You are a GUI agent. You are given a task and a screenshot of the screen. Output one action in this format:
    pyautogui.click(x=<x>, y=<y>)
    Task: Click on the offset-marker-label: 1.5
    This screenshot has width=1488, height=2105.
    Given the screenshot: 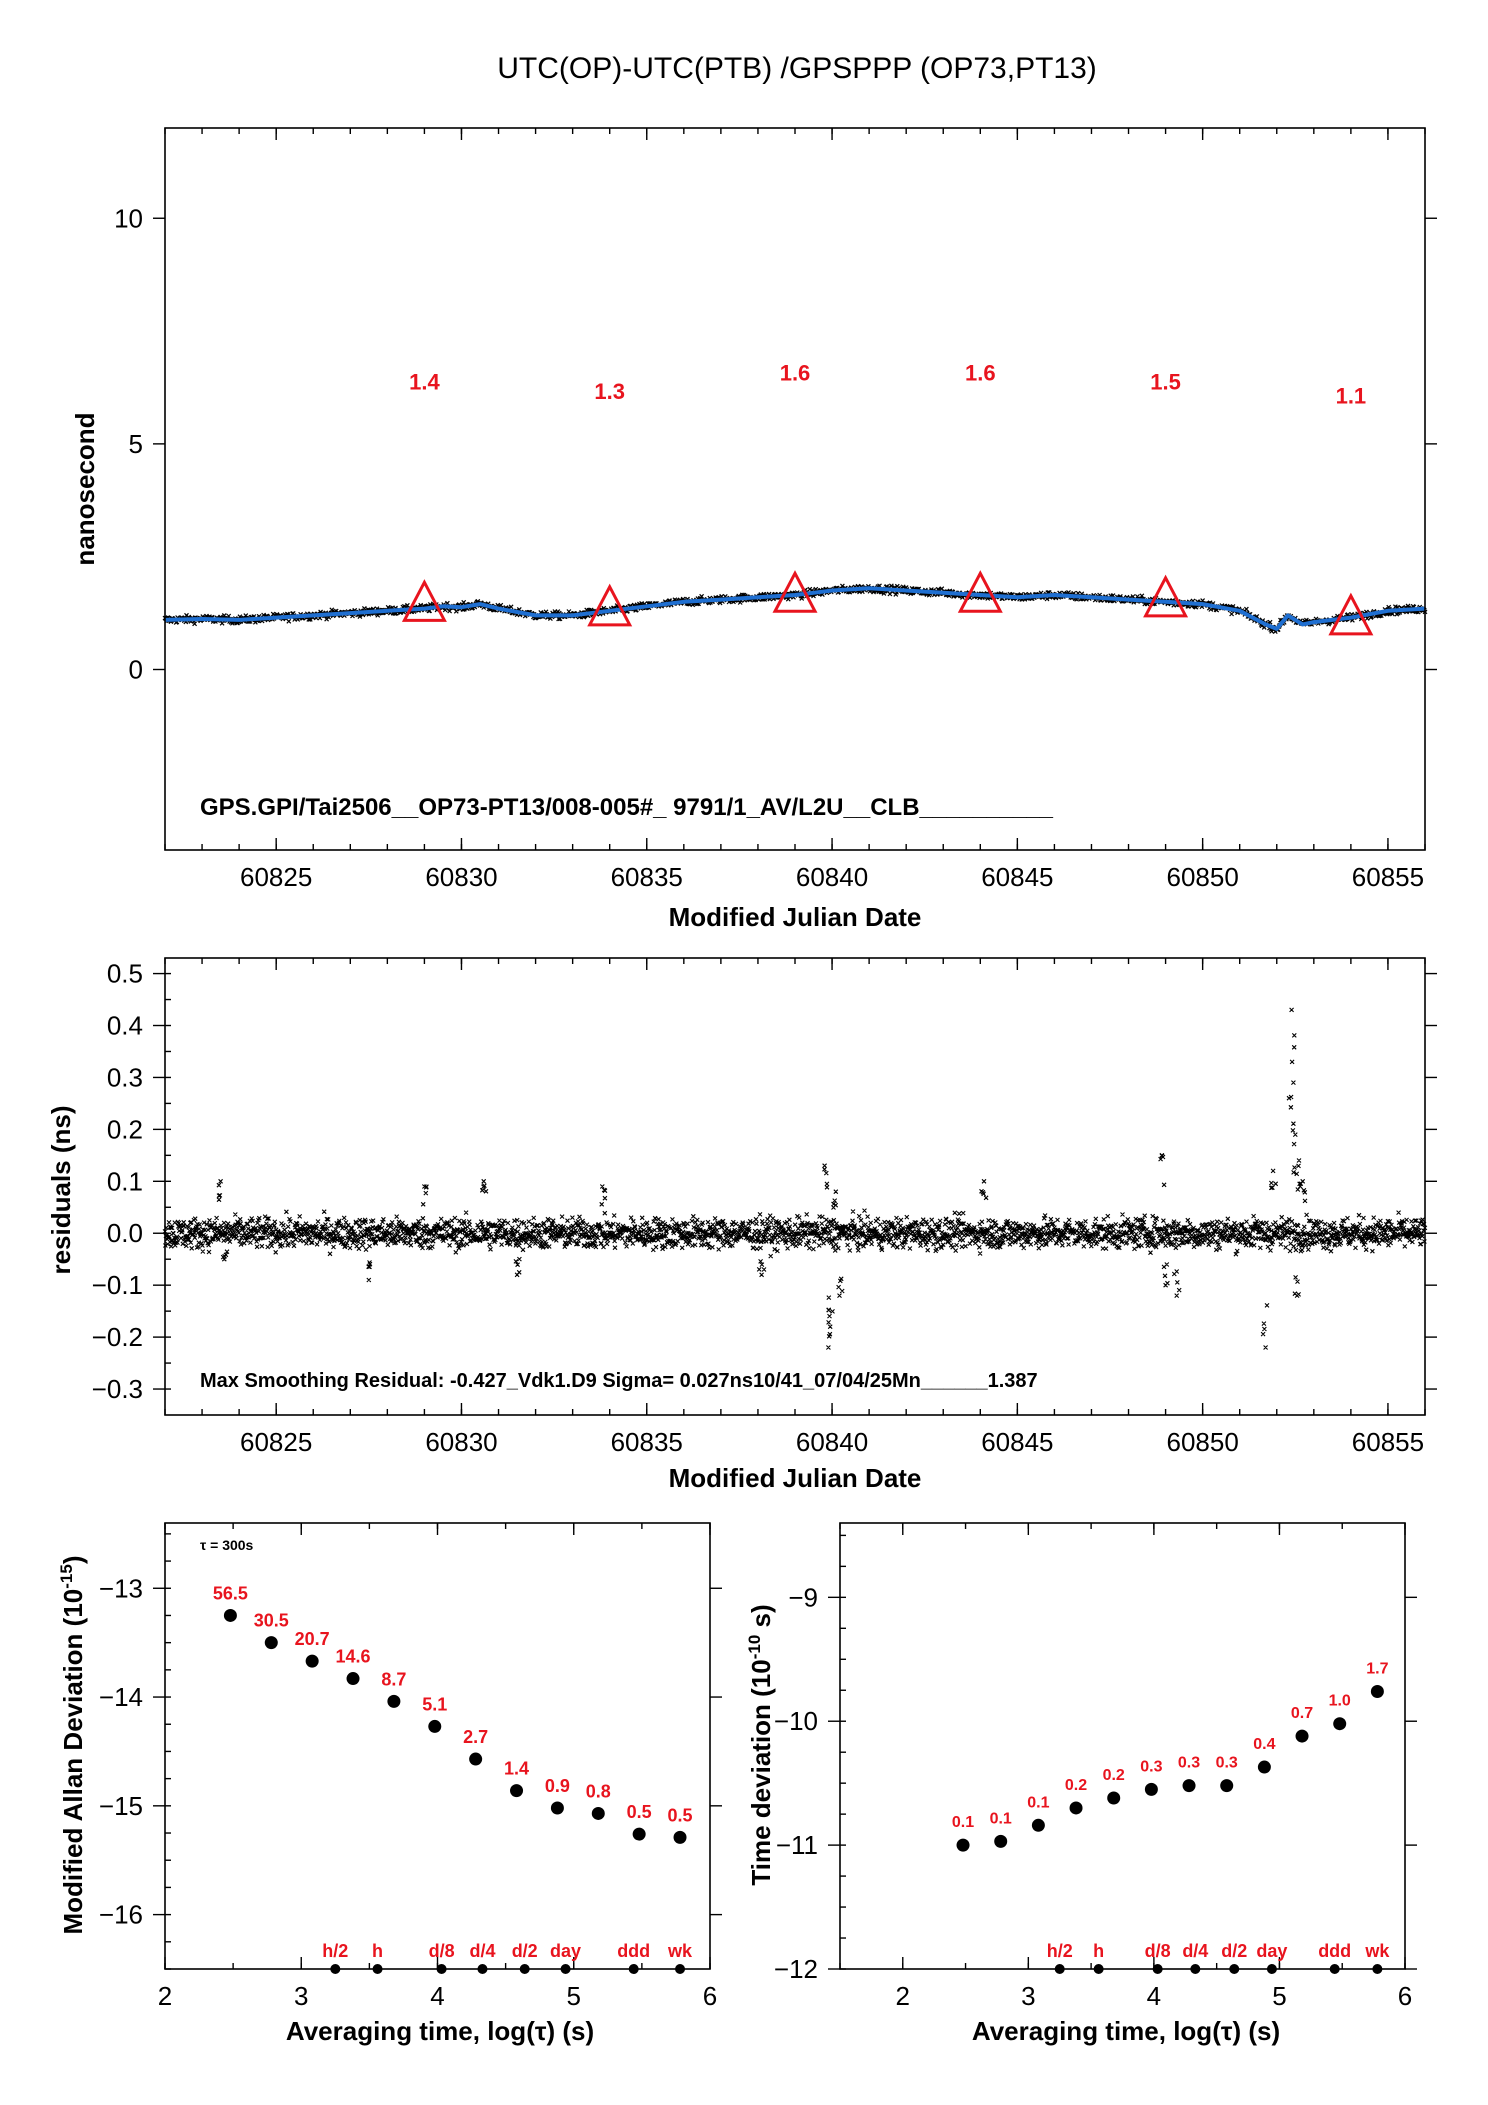 What is the action you would take?
    pyautogui.click(x=1165, y=382)
    